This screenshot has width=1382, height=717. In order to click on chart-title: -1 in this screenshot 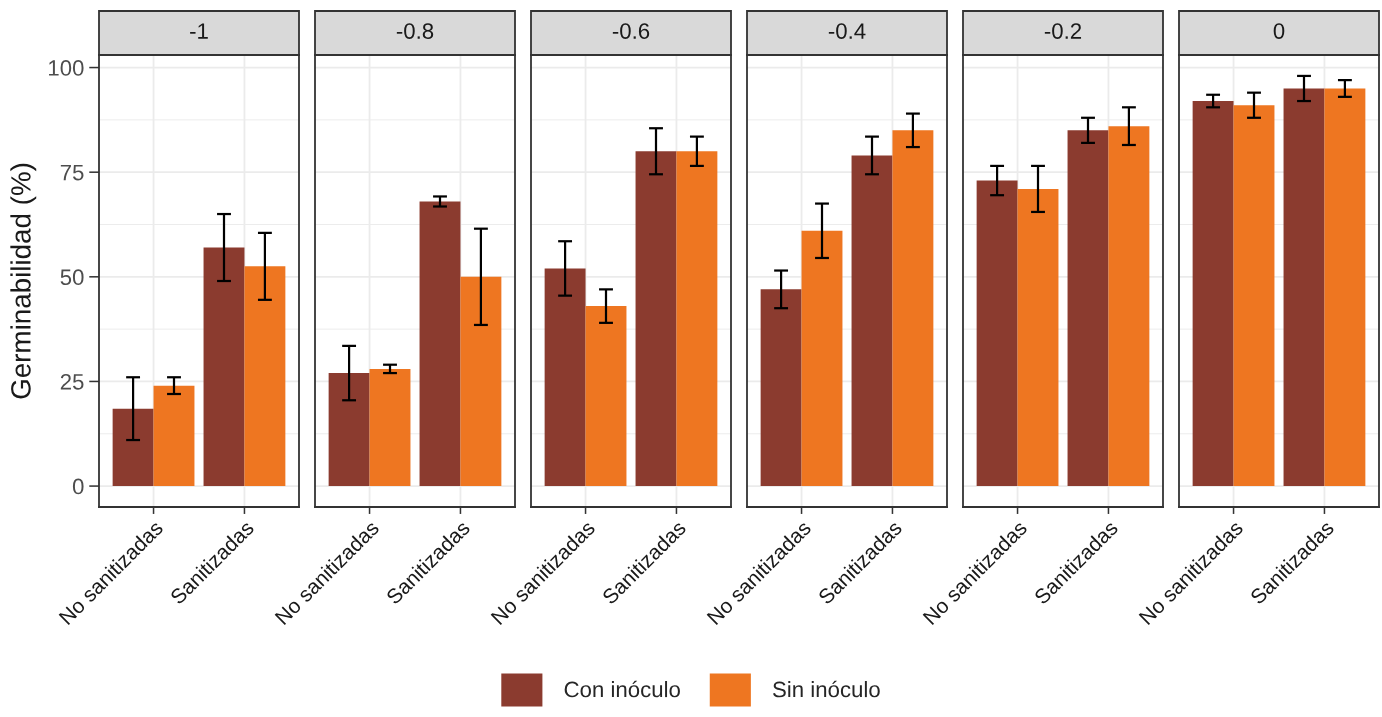, I will do `click(199, 31)`.